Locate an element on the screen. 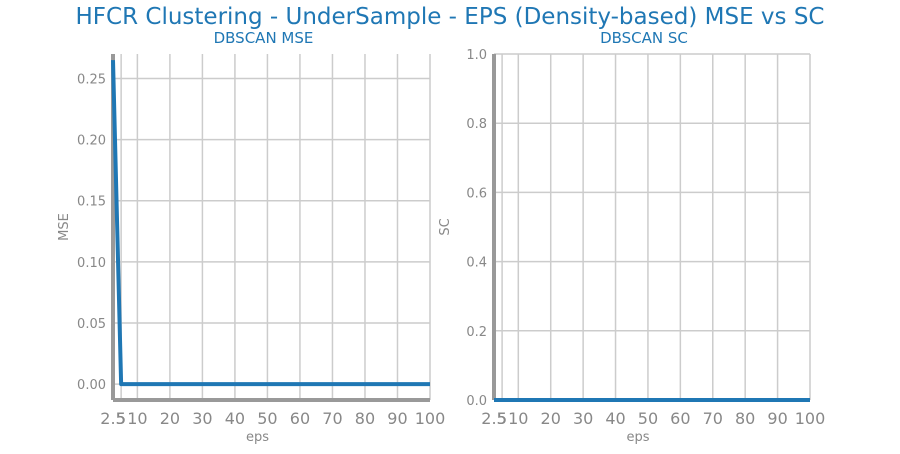  y-tick-label: 0.4 is located at coordinates (476, 263).